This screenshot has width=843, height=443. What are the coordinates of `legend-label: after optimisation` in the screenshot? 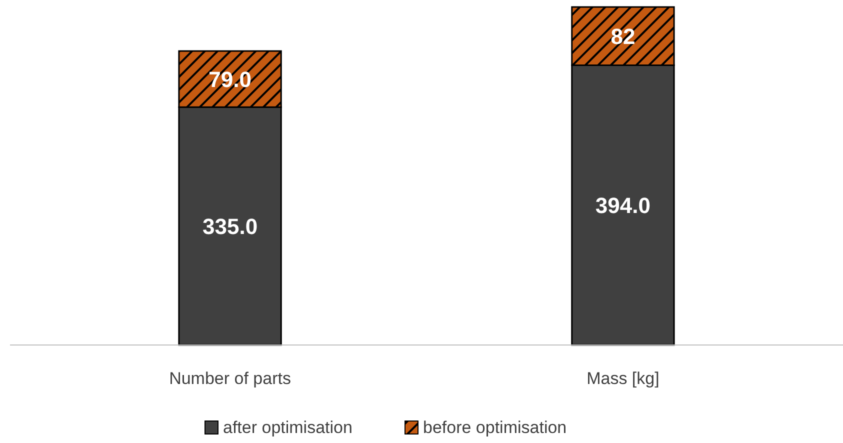 It's located at (287, 427).